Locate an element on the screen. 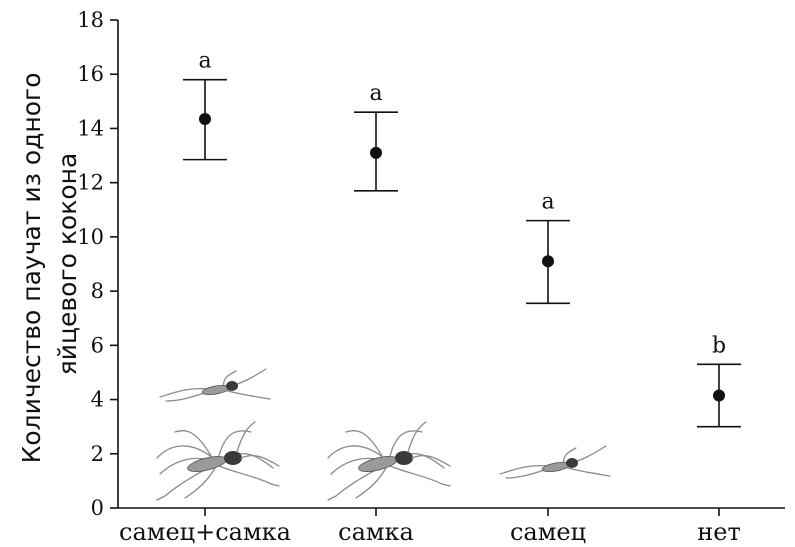 The width and height of the screenshot is (795, 547). x-tick-label: нет is located at coordinates (718, 532).